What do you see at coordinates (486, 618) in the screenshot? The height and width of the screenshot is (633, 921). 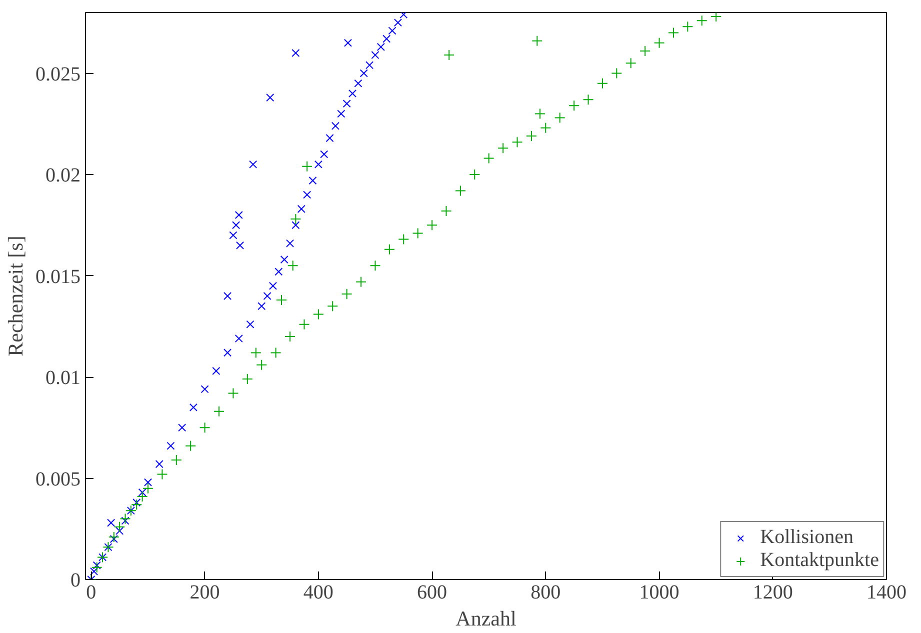 I see `x-axis-title: Anzahl` at bounding box center [486, 618].